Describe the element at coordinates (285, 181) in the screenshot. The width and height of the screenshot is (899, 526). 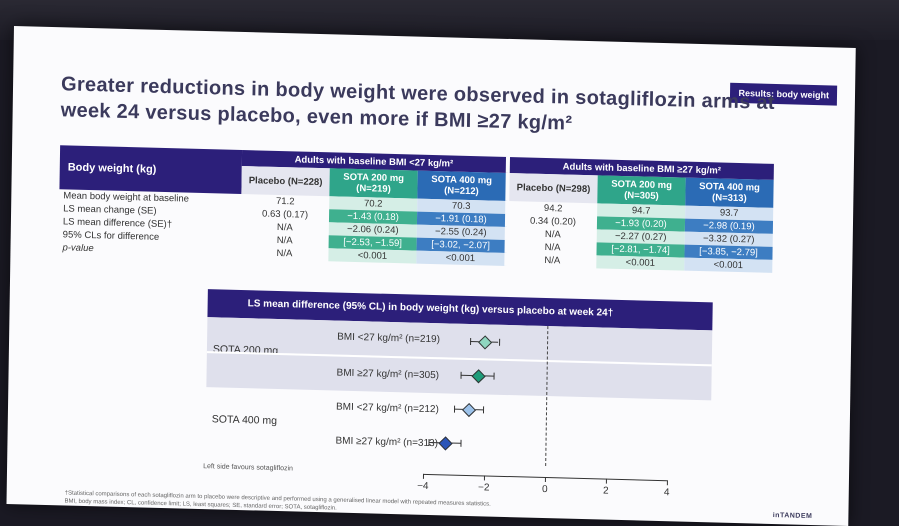
I see `arm-header: Placebo (N=228)` at that location.